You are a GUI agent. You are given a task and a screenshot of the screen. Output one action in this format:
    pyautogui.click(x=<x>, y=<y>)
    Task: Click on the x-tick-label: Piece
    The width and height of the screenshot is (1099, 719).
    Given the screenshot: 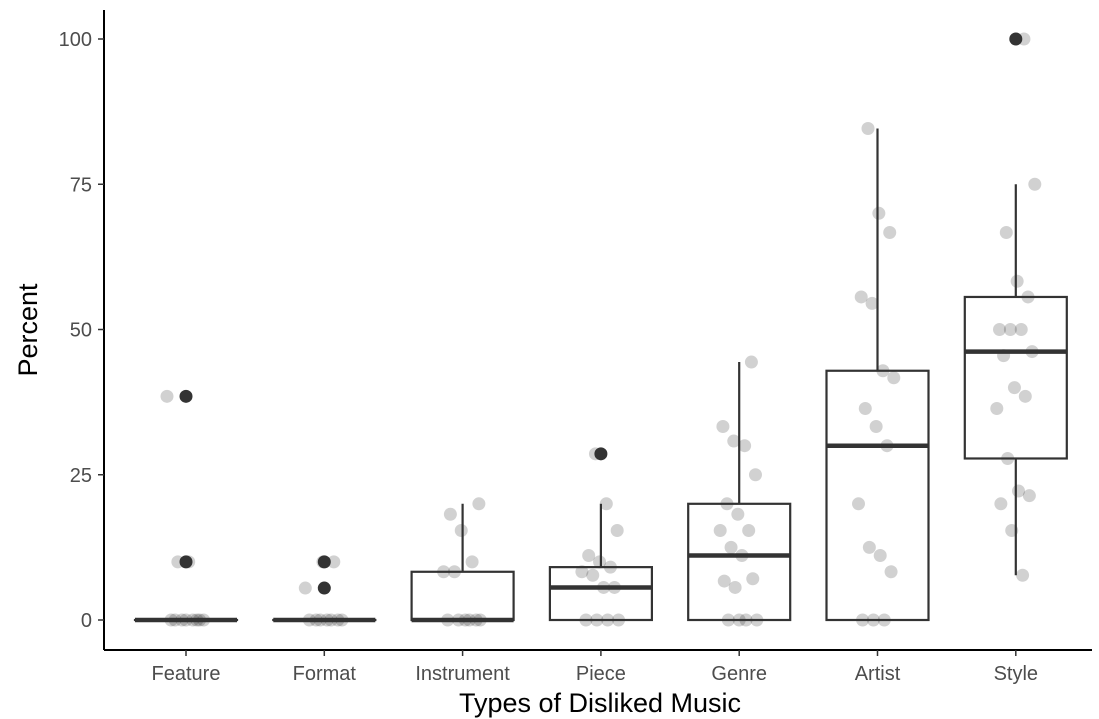 What is the action you would take?
    pyautogui.click(x=601, y=674)
    